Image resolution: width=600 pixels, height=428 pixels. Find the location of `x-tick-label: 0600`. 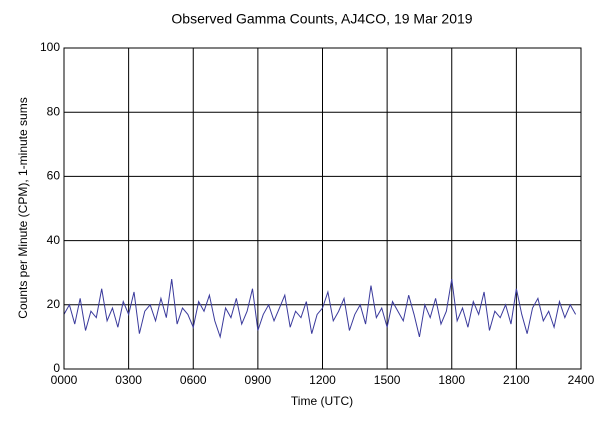

x-tick-label: 0600 is located at coordinates (193, 380).